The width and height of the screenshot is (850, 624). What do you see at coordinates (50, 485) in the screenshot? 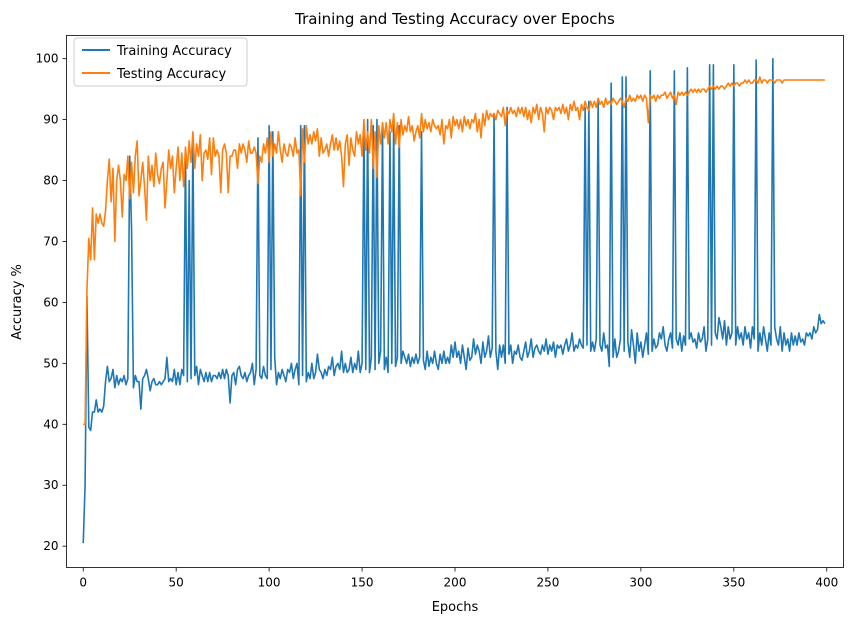
I see `y-tick-label: 30` at bounding box center [50, 485].